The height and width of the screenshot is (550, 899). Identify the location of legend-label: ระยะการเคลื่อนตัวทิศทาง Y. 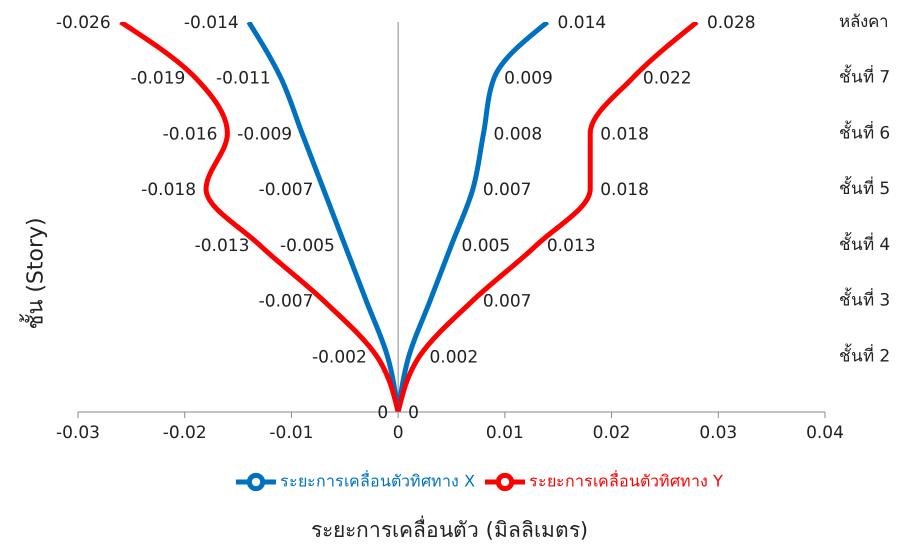
(626, 480).